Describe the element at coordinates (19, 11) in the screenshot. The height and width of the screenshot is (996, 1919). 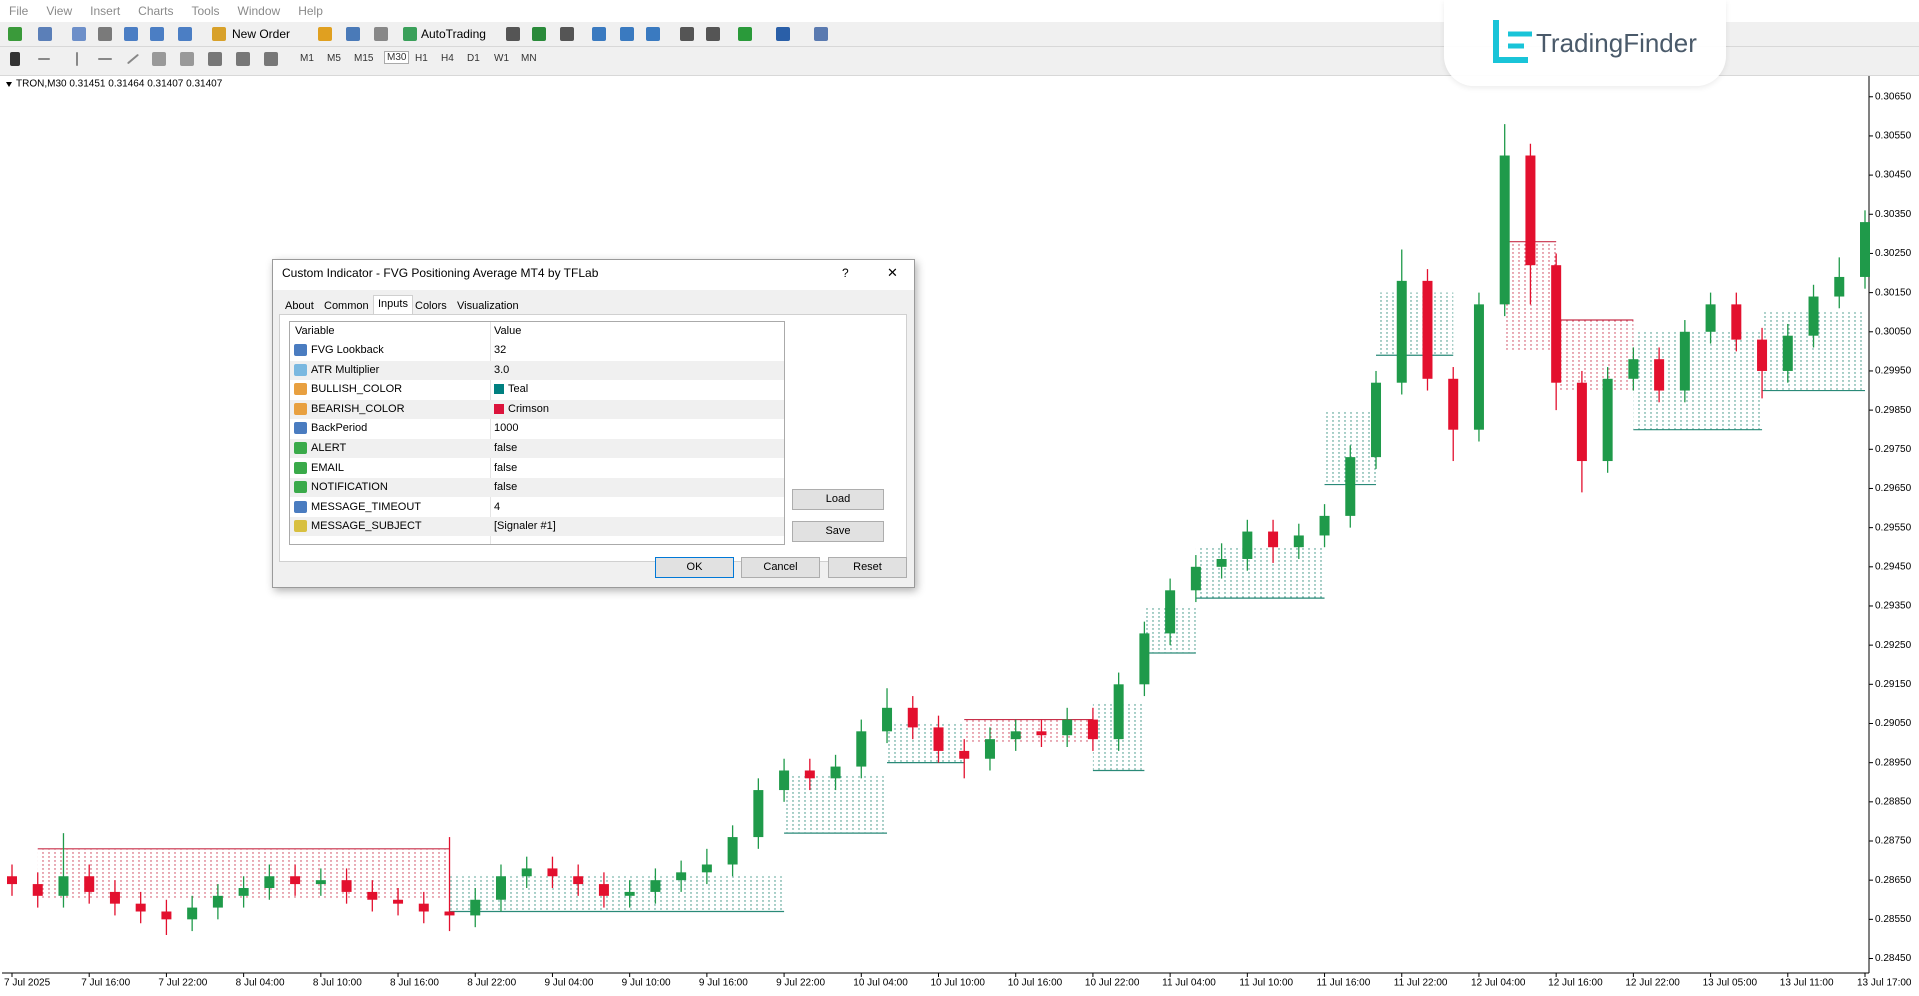
I see `menu-item: File` at that location.